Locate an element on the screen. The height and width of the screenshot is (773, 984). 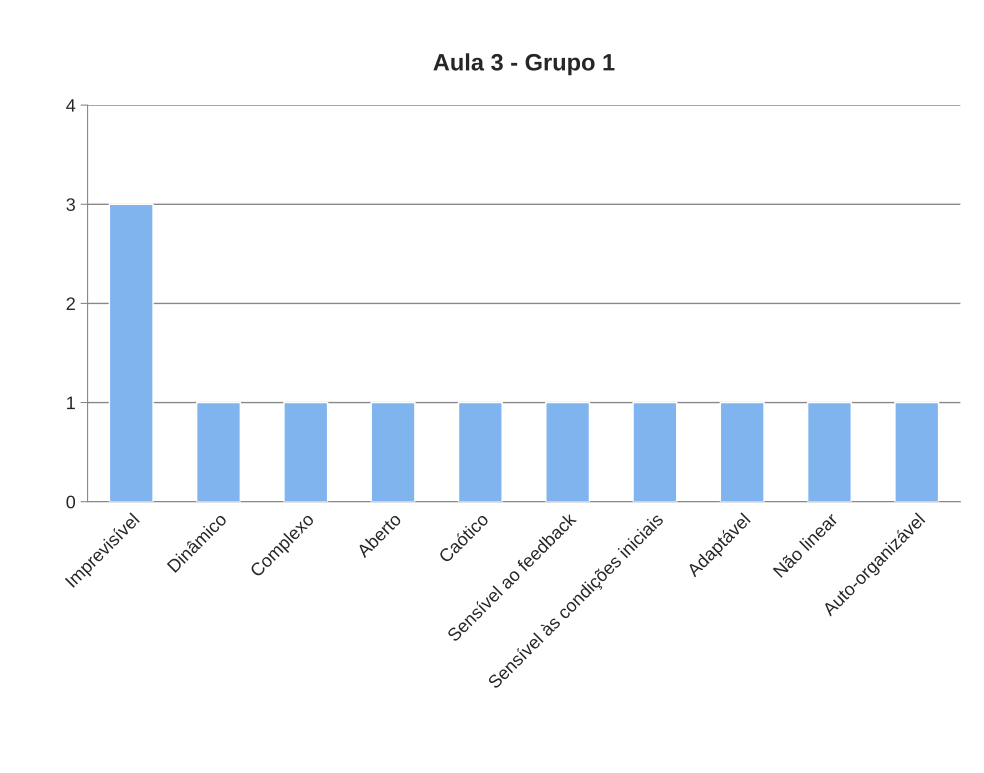
y-tick-label: 3 is located at coordinates (70, 204).